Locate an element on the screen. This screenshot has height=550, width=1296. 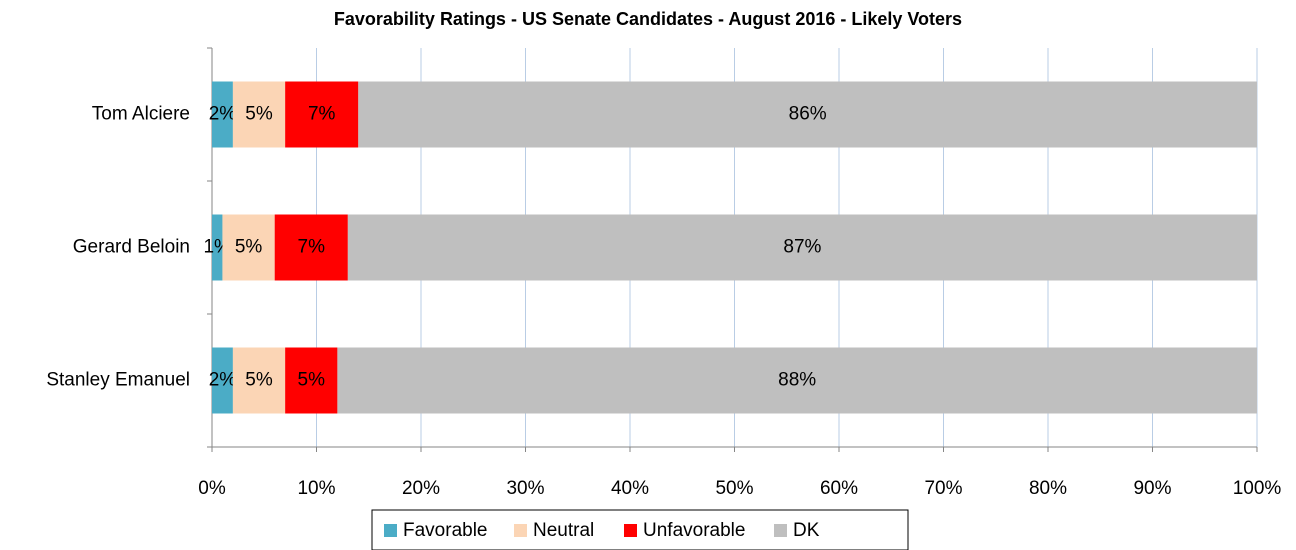
x-tick-label: 60% is located at coordinates (839, 488).